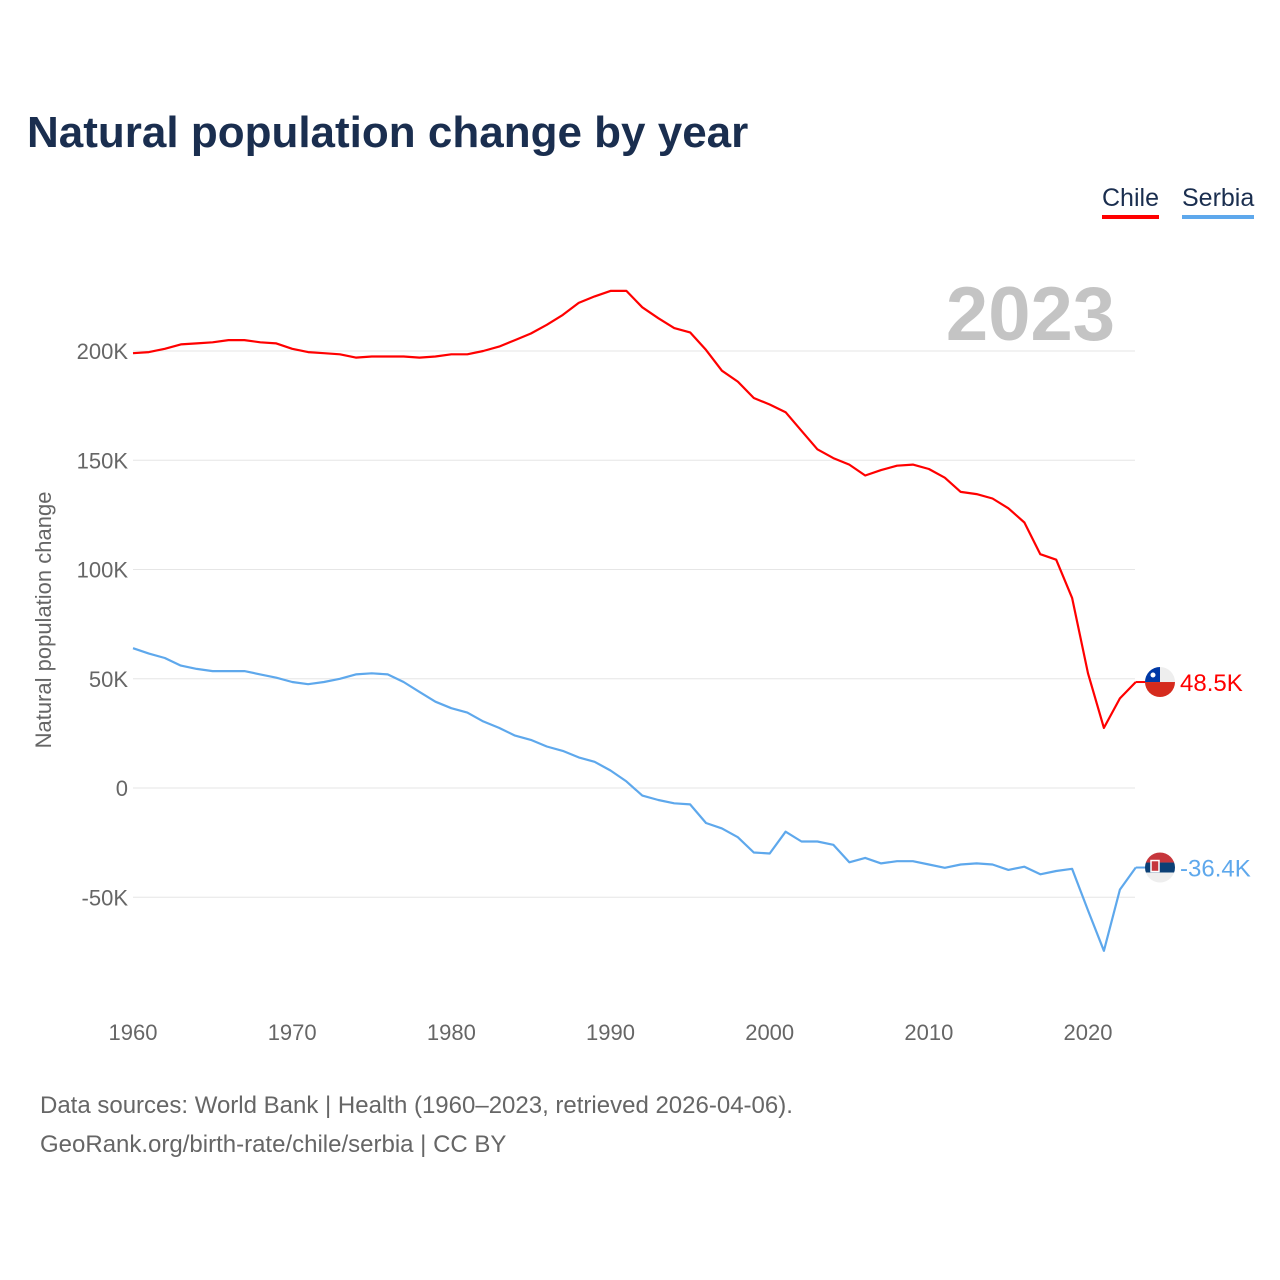 This screenshot has height=1280, width=1280. Describe the element at coordinates (928, 1032) in the screenshot. I see `x-tick-label: 2010` at that location.